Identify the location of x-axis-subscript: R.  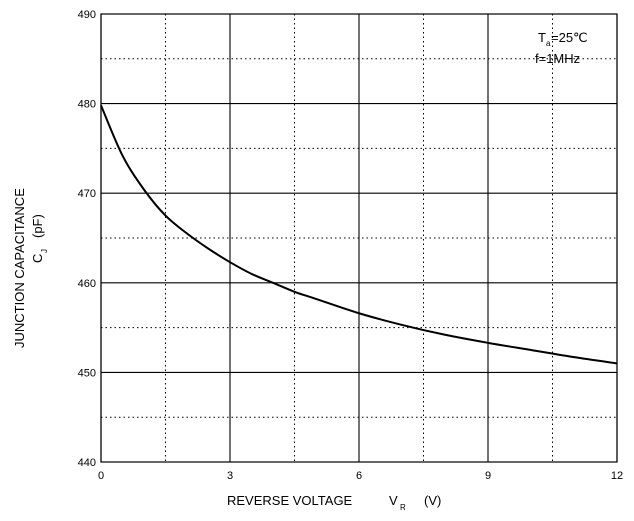
(403, 507).